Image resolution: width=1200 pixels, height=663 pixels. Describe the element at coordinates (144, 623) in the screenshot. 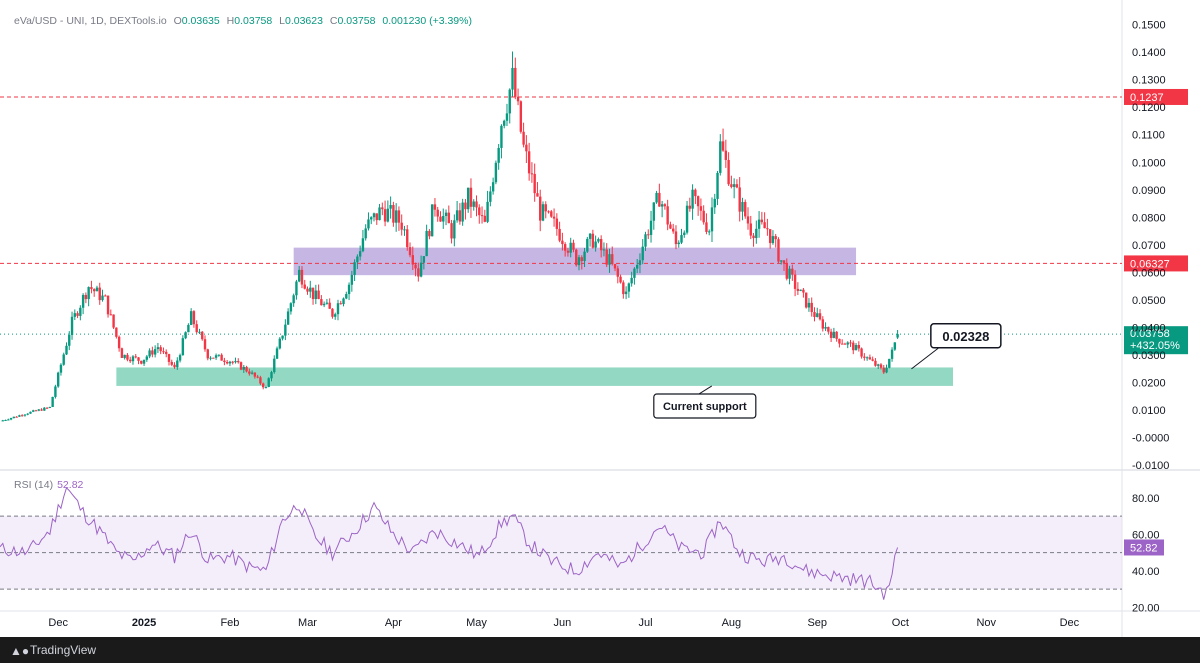

I see `time-tick-label: 2025` at that location.